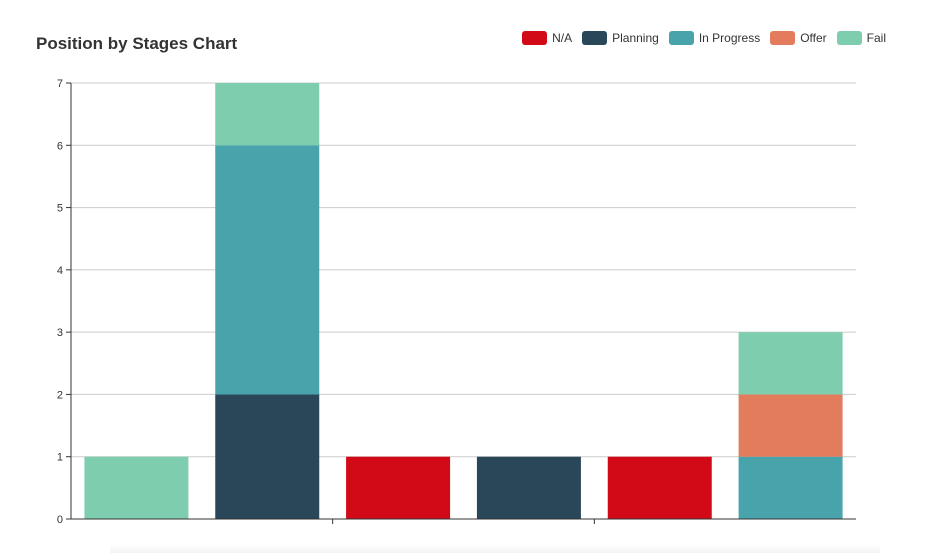 The height and width of the screenshot is (553, 930). What do you see at coordinates (849, 38) in the screenshot?
I see `legend-swatch-fail` at bounding box center [849, 38].